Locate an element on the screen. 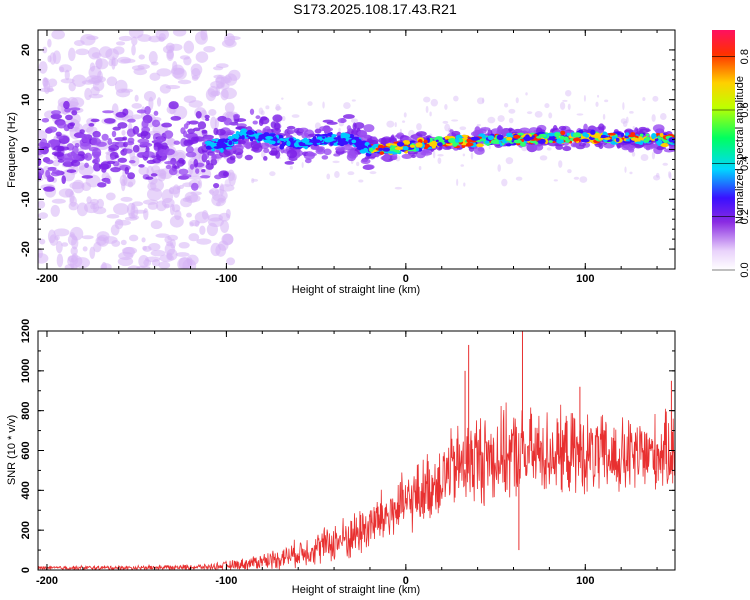 The image size is (750, 600). snr-xlabel: Height of straight line (km) is located at coordinates (356, 590).